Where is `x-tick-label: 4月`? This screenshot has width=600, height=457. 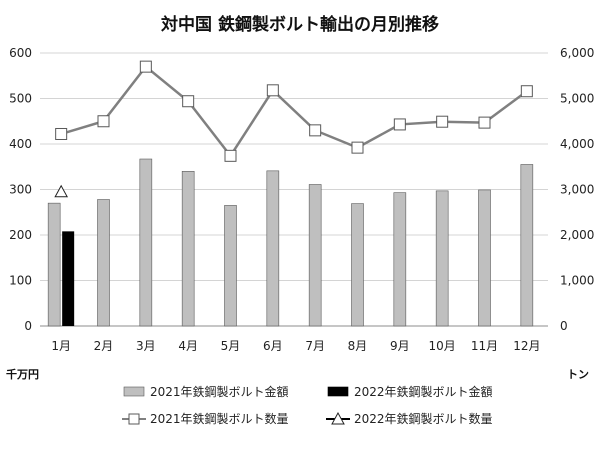
x-tick-label: 4月 is located at coordinates (188, 346).